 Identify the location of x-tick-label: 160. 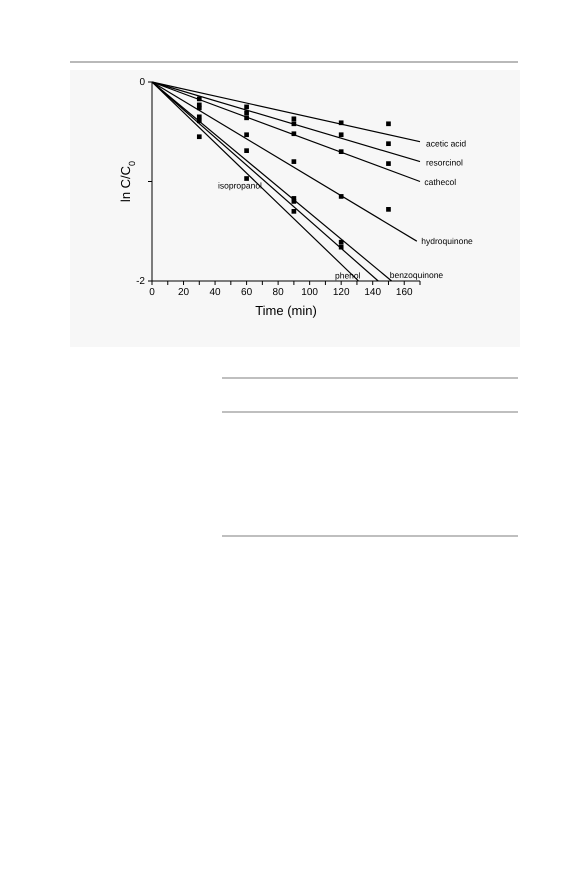
(405, 292).